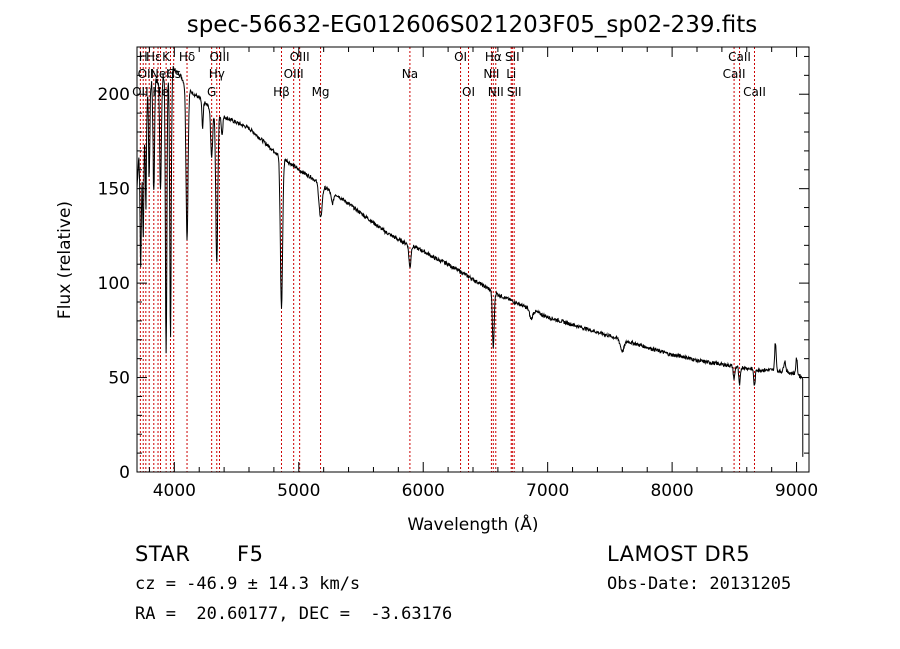  I want to click on line-marker-label: Mg, so click(321, 92).